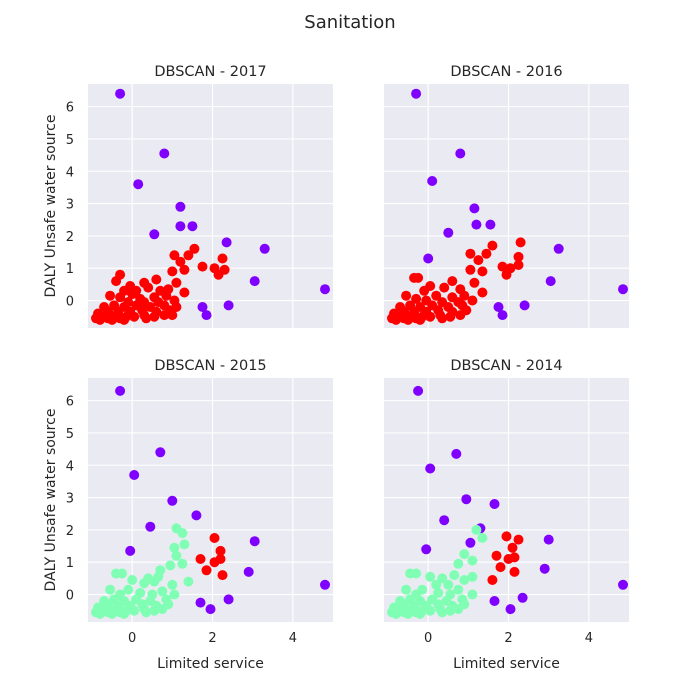  What do you see at coordinates (210, 664) in the screenshot?
I see `x-axis-label-left: Limited service` at bounding box center [210, 664].